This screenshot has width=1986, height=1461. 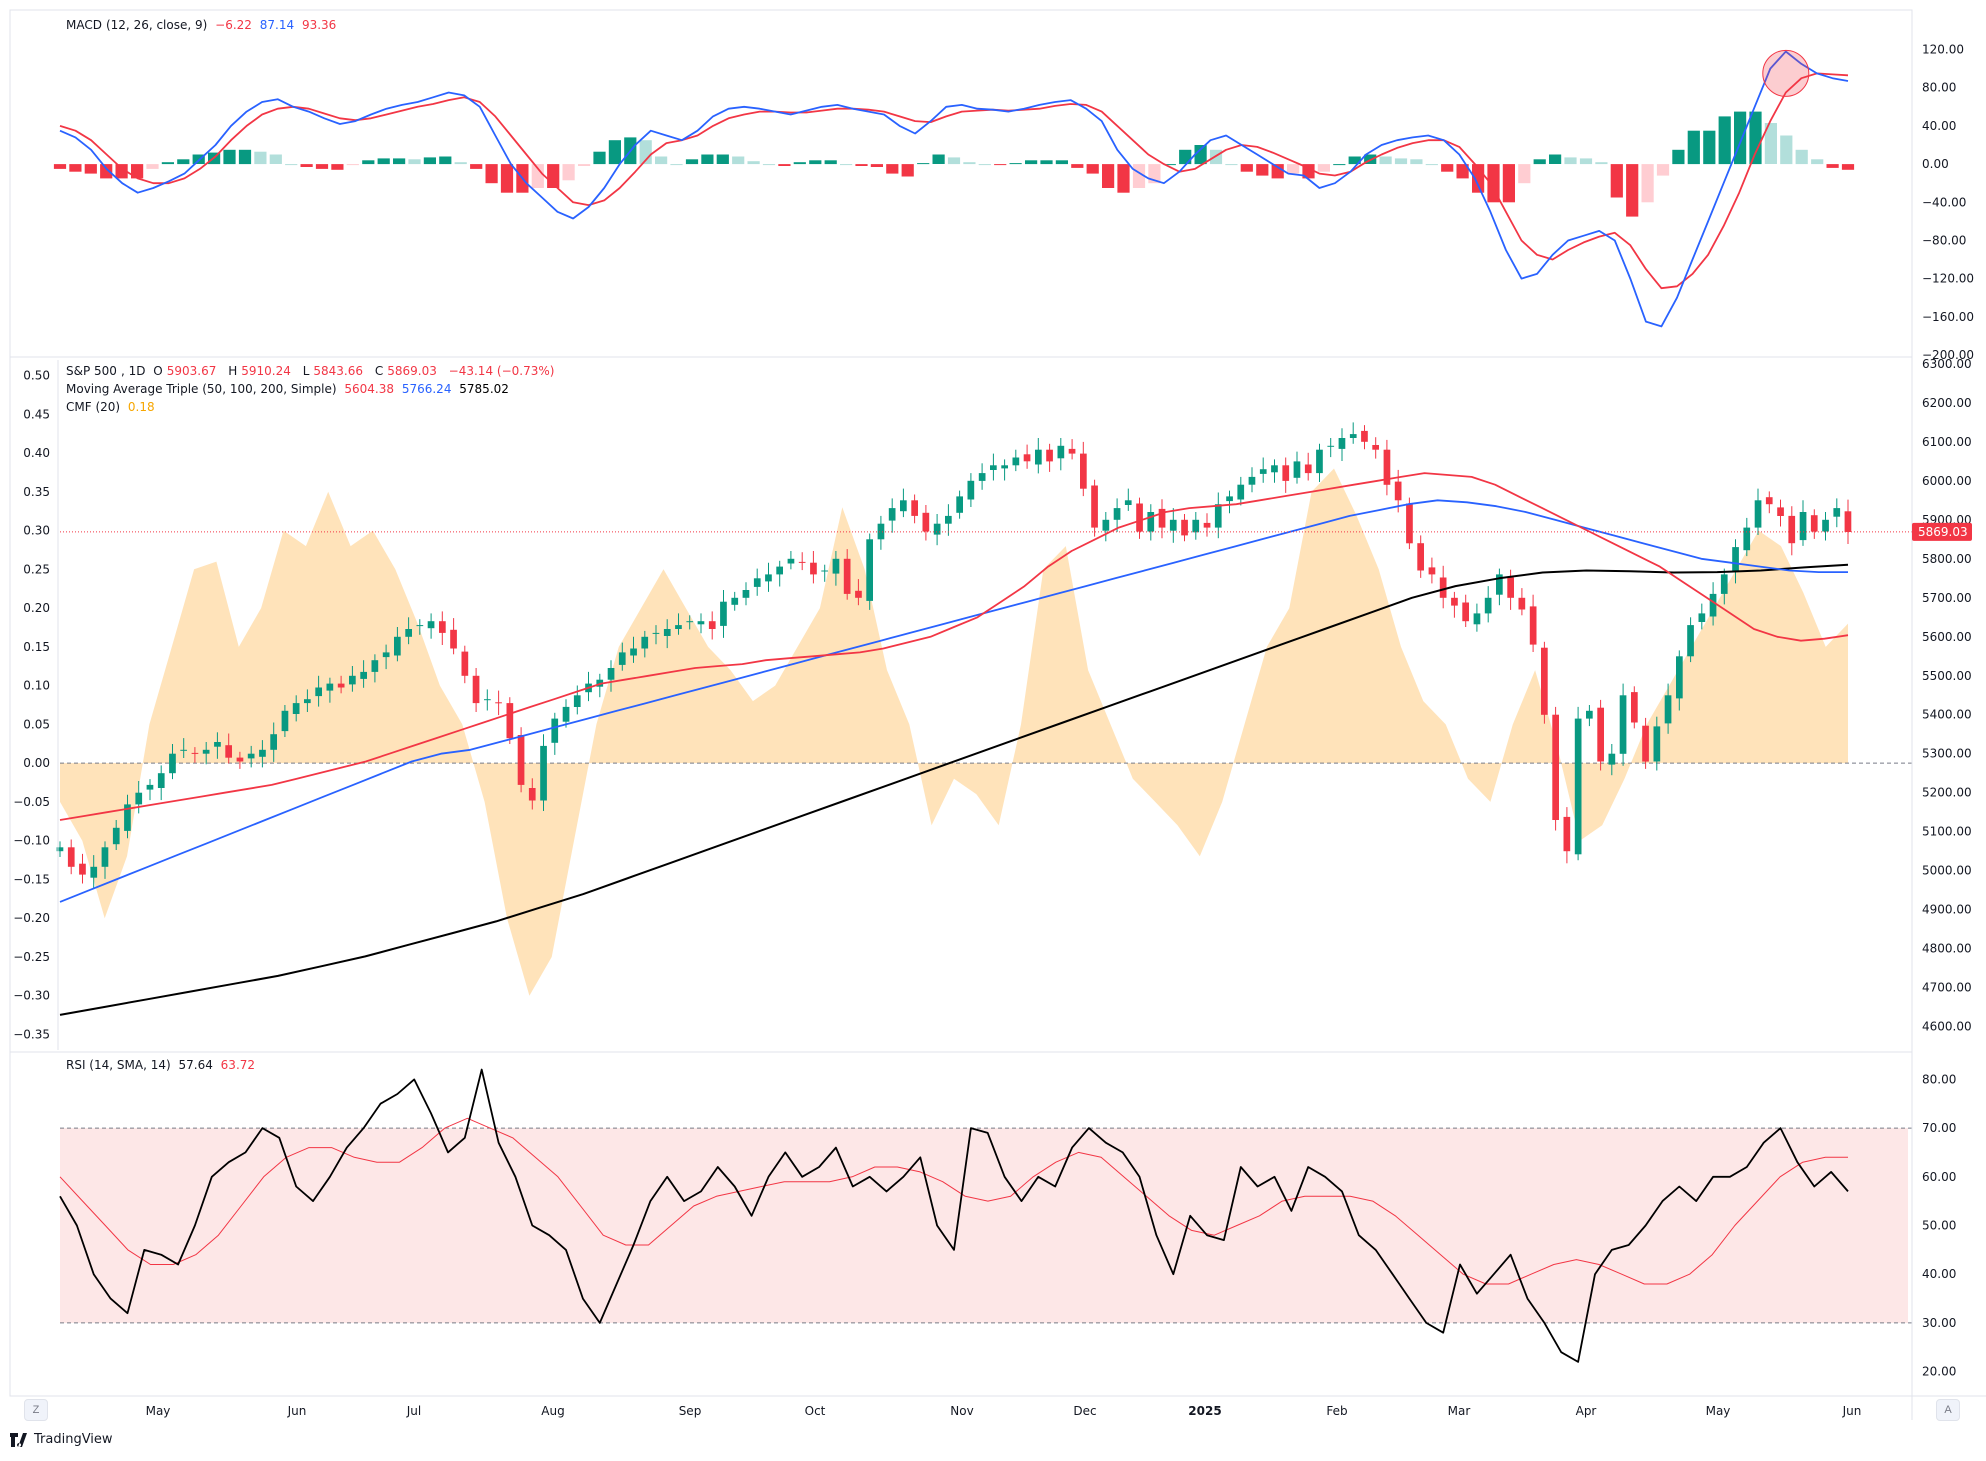 I want to click on macd-tick-label: −160.00, so click(x=1948, y=317).